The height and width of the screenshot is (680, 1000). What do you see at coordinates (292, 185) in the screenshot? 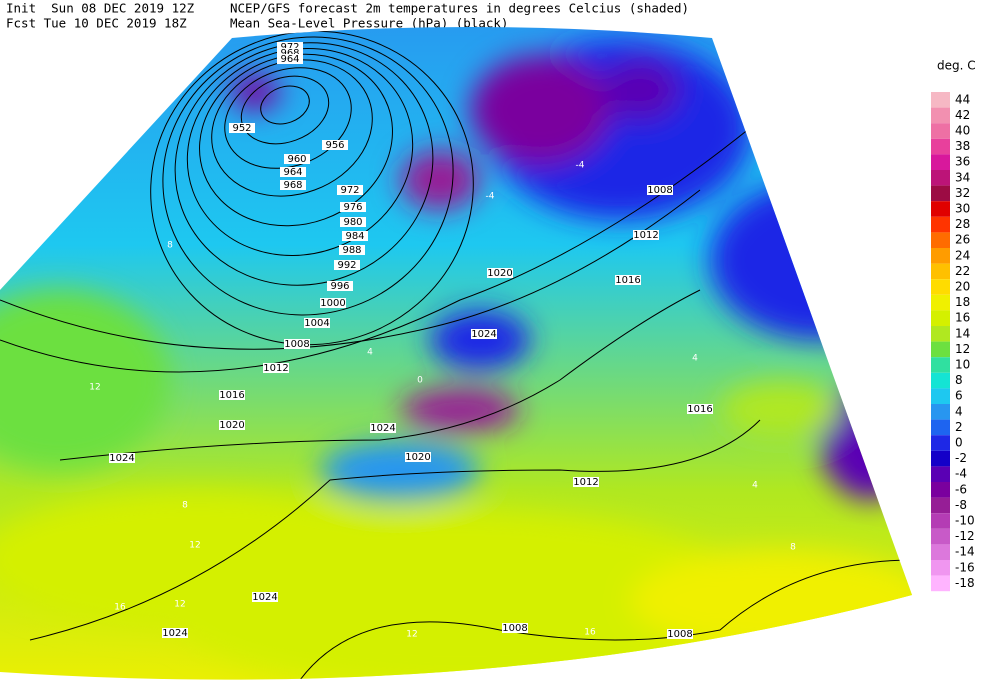
I see `isobar-label: 968` at bounding box center [292, 185].